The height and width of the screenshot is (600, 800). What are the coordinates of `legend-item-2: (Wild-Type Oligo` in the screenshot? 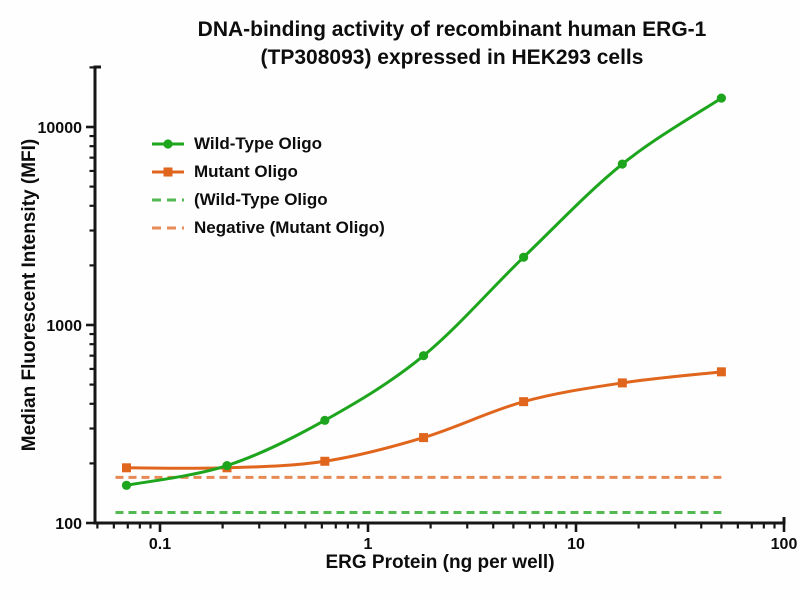 It's located at (268, 200).